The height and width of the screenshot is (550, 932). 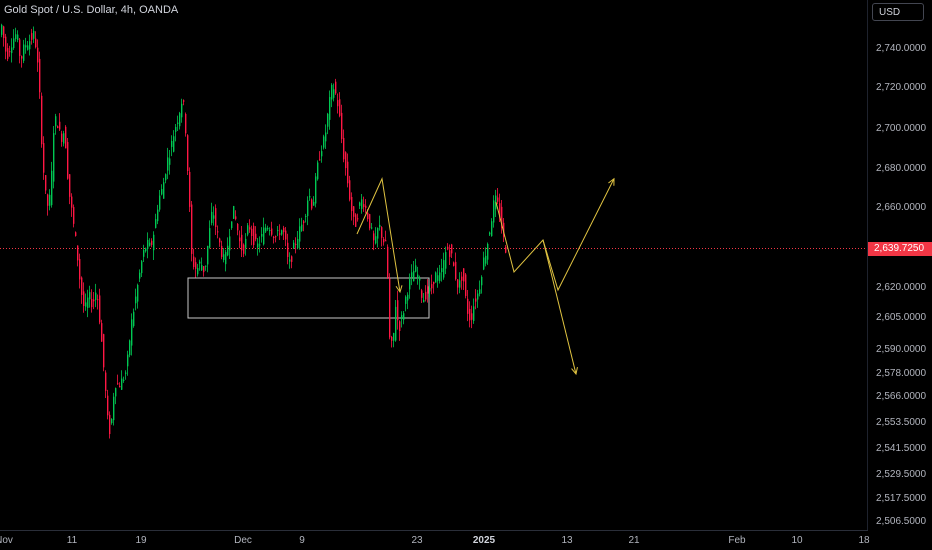 I want to click on price-tick-label: 2,578.0000, so click(x=901, y=373).